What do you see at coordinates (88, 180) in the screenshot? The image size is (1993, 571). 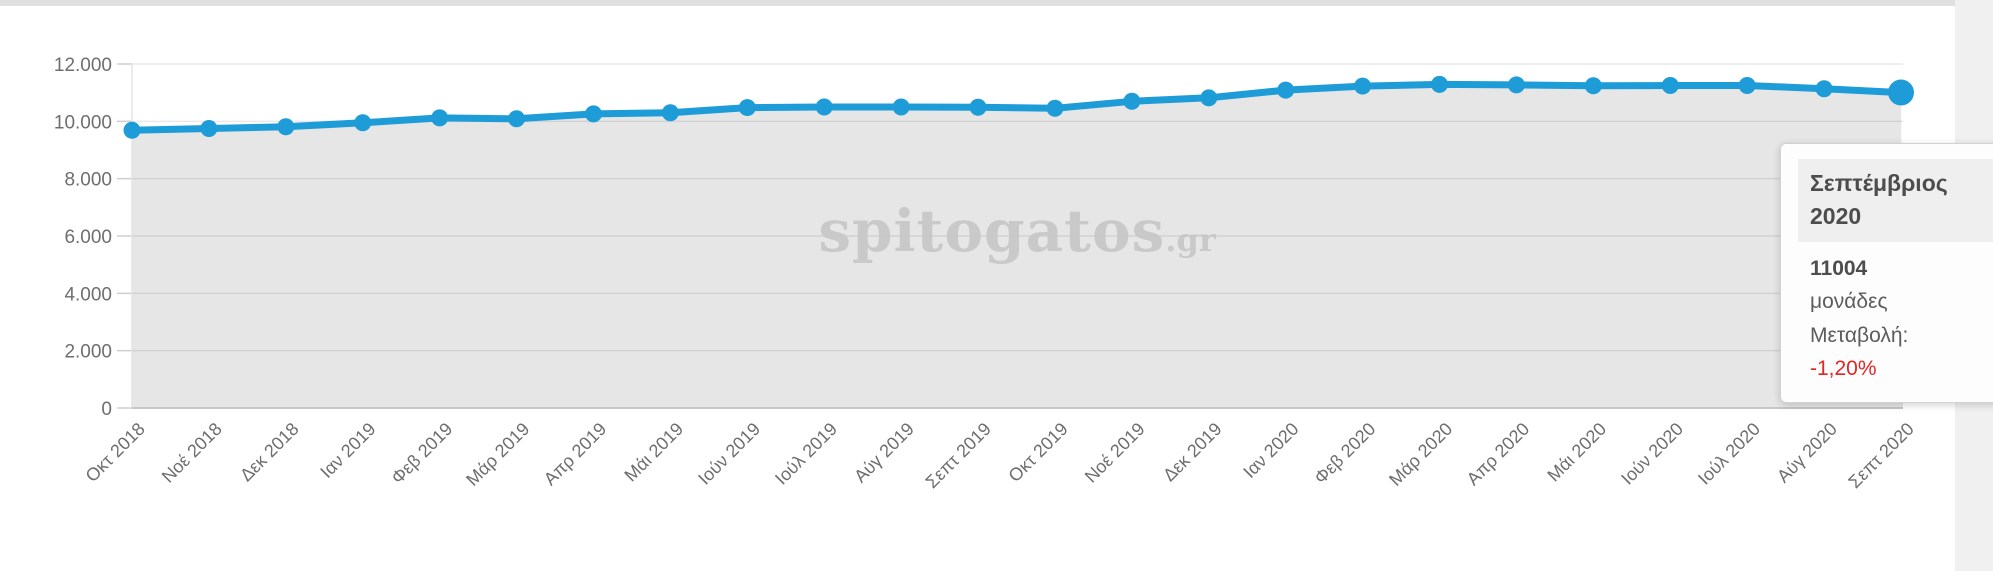 I see `y-axis-label: 8.000` at bounding box center [88, 180].